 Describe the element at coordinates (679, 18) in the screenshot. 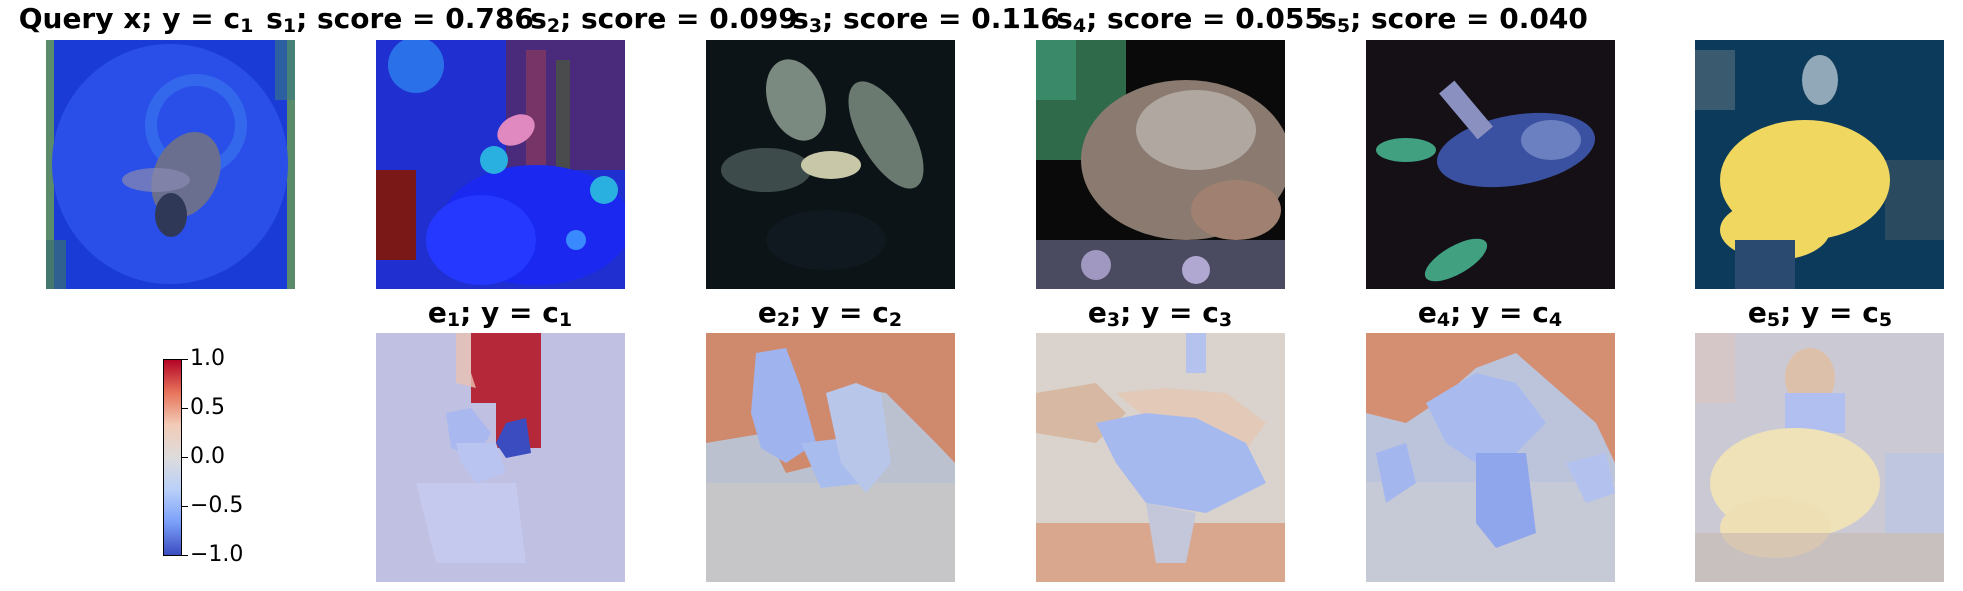

I see `support-title-2-score: ; score = 0.099` at that location.